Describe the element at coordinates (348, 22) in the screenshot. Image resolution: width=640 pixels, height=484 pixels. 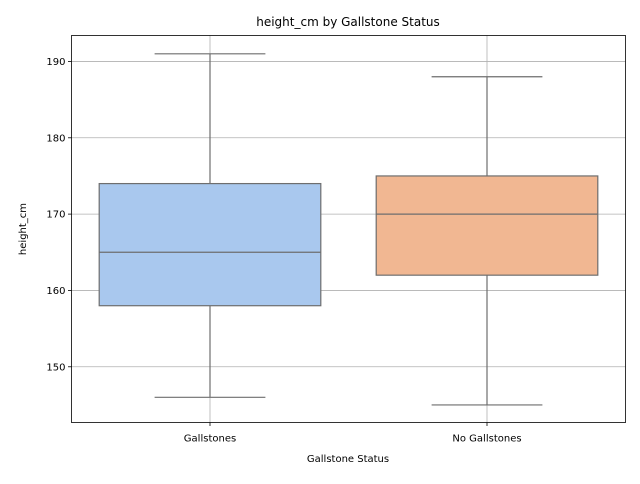
I see `chart-title: height_cm by Gallstone Status` at that location.